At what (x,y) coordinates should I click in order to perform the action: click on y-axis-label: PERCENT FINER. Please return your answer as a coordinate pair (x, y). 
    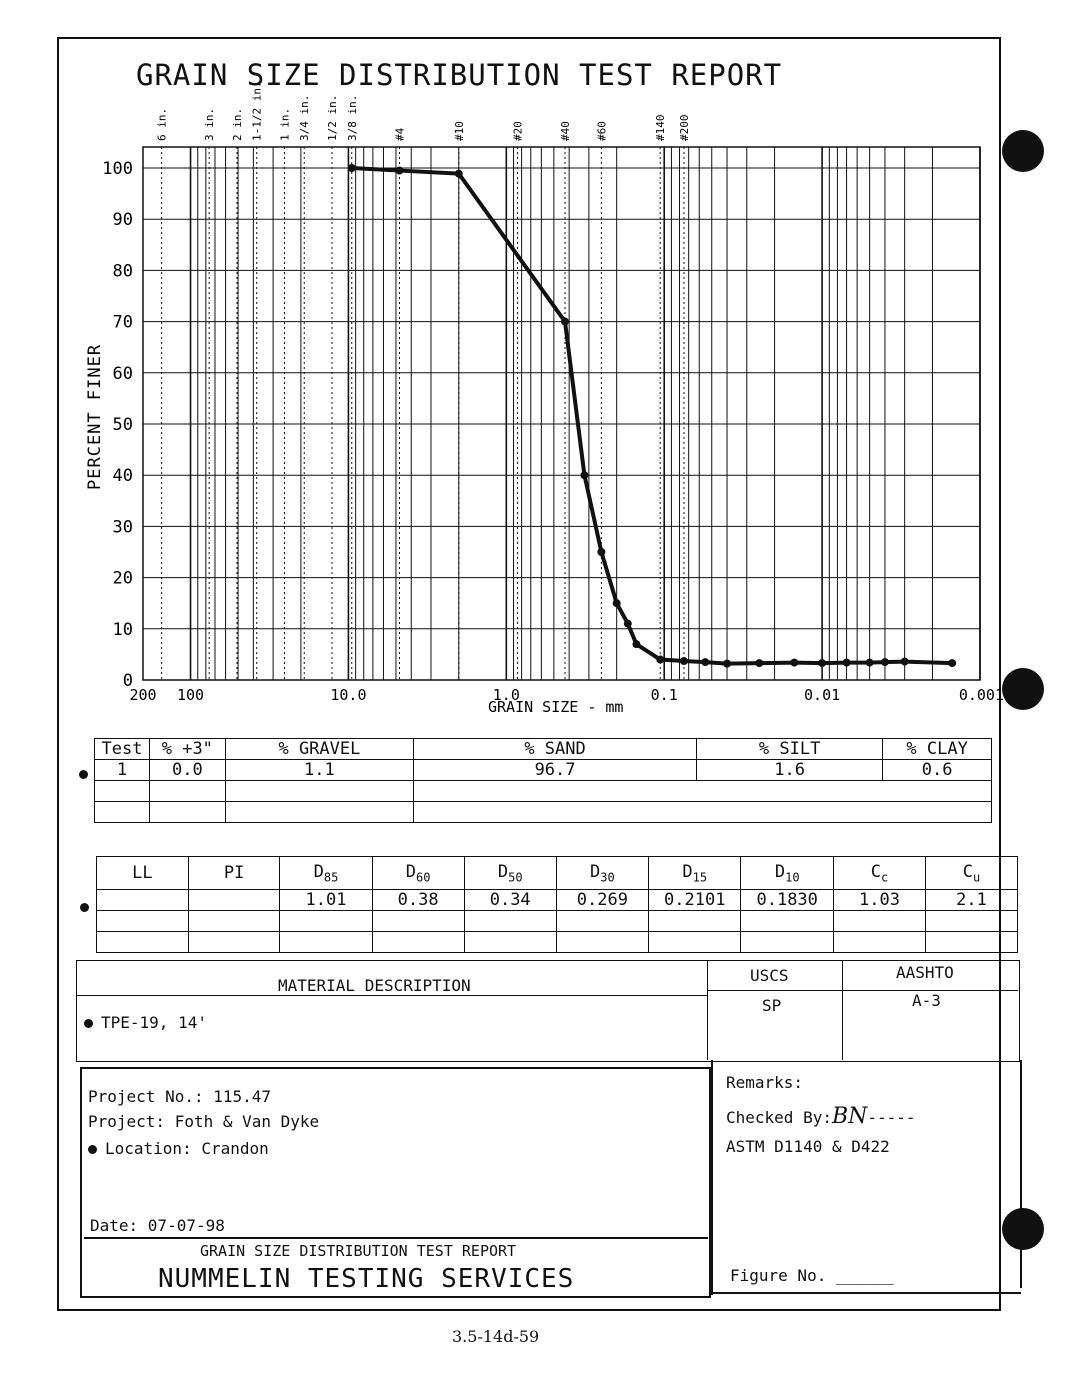
    Looking at the image, I should click on (95, 417).